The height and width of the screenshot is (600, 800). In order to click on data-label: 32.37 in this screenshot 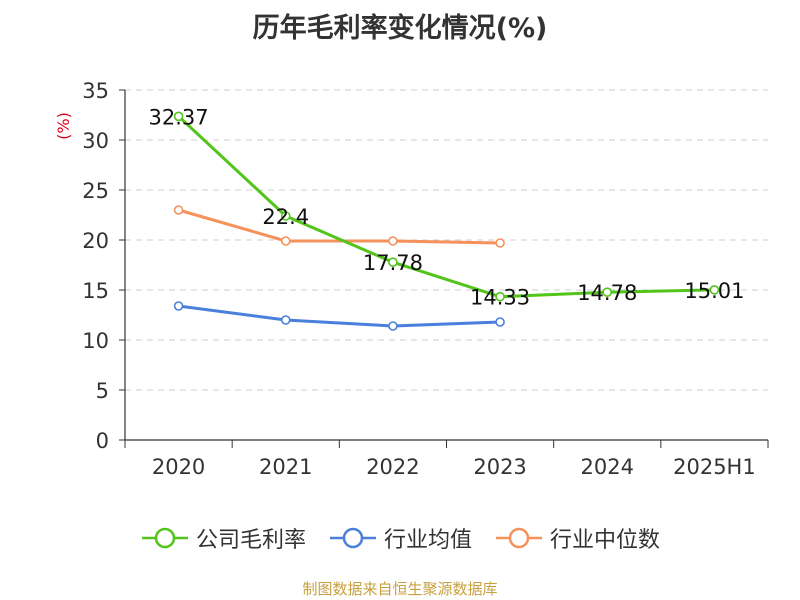, I will do `click(179, 117)`.